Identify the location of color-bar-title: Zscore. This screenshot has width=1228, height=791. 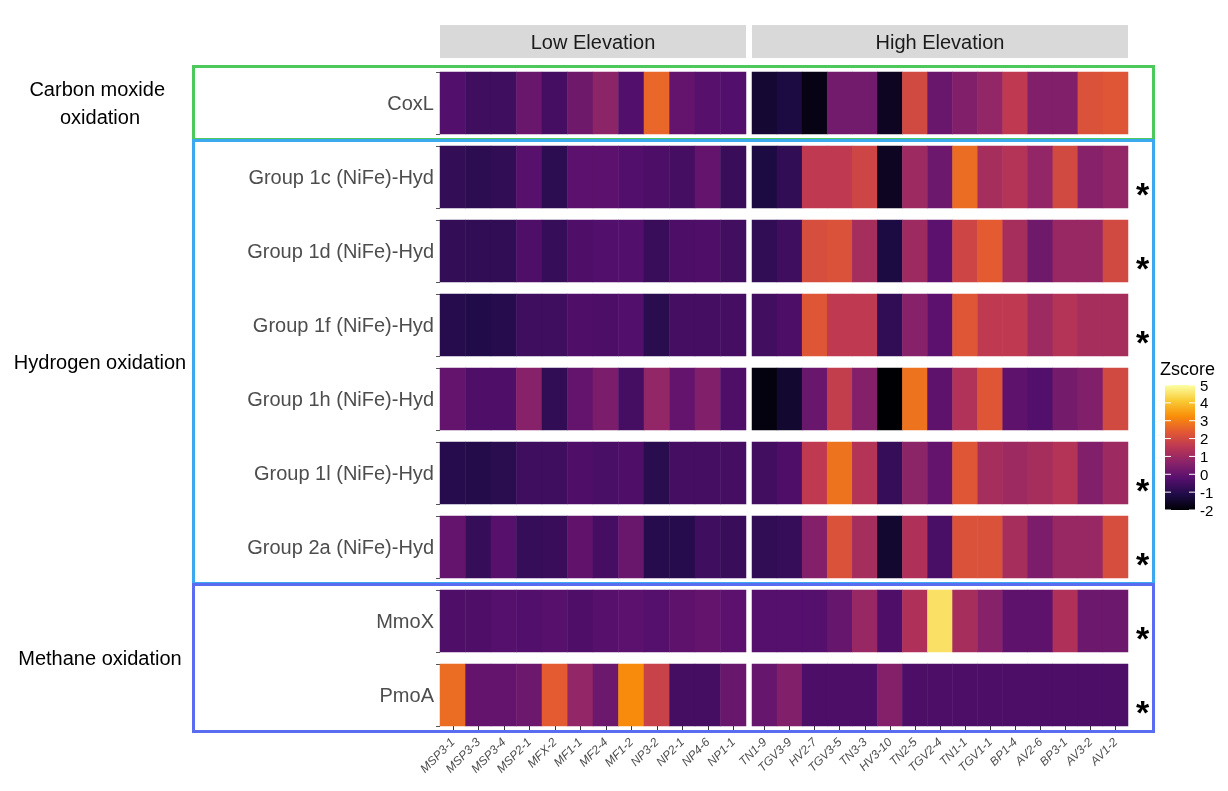
(1188, 369).